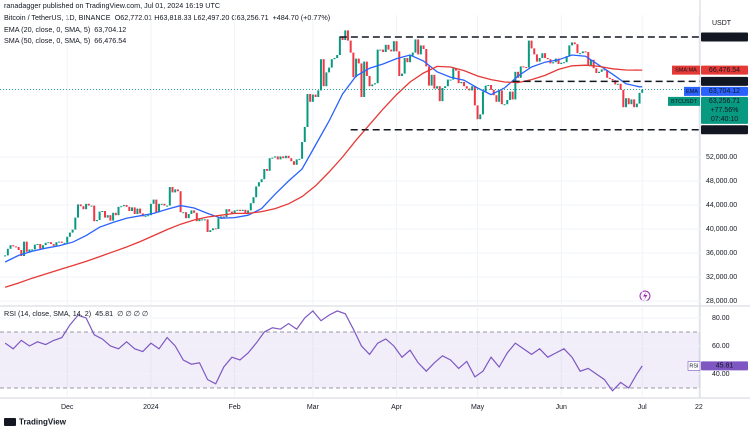 This screenshot has width=750, height=433. What do you see at coordinates (724, 37) in the screenshot?
I see `price-label-text: 72,000.00` at bounding box center [724, 37].